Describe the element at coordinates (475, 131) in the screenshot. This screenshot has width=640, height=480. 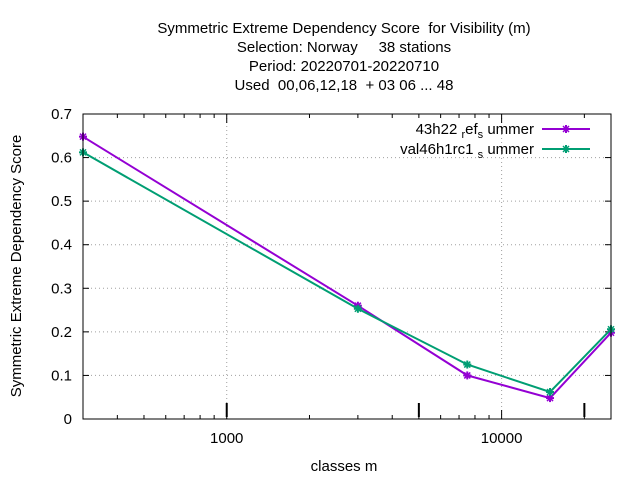
I see `legend-entry-label: 43h22 refs ummer` at that location.